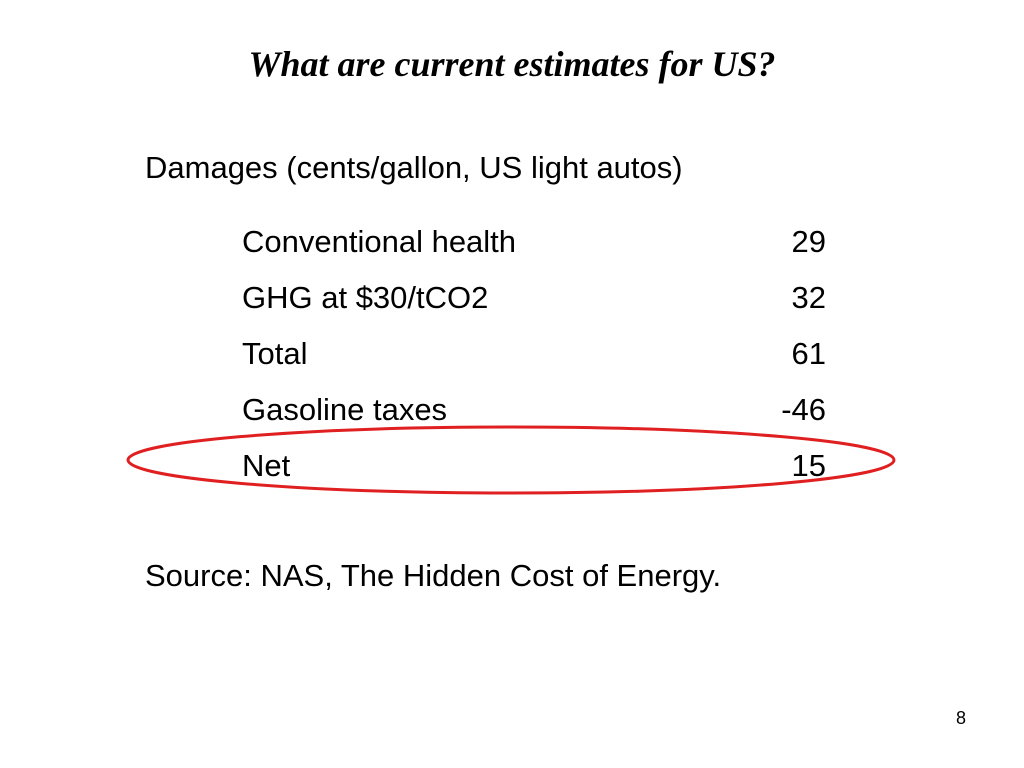 This screenshot has width=1024, height=768. What do you see at coordinates (275, 353) in the screenshot?
I see `row-label-total: Total` at bounding box center [275, 353].